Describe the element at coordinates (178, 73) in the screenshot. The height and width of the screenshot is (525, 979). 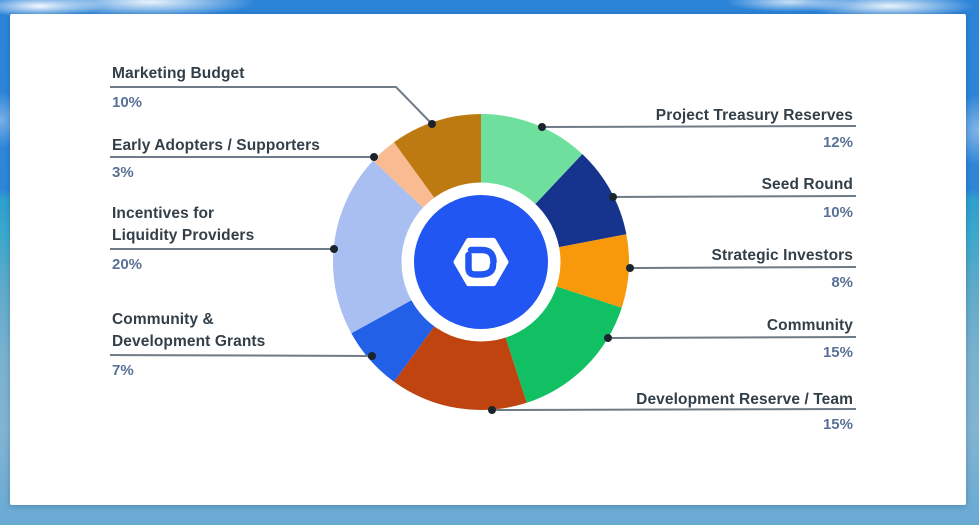
I see `slice-label-marketing-budget: Marketing Budget` at that location.